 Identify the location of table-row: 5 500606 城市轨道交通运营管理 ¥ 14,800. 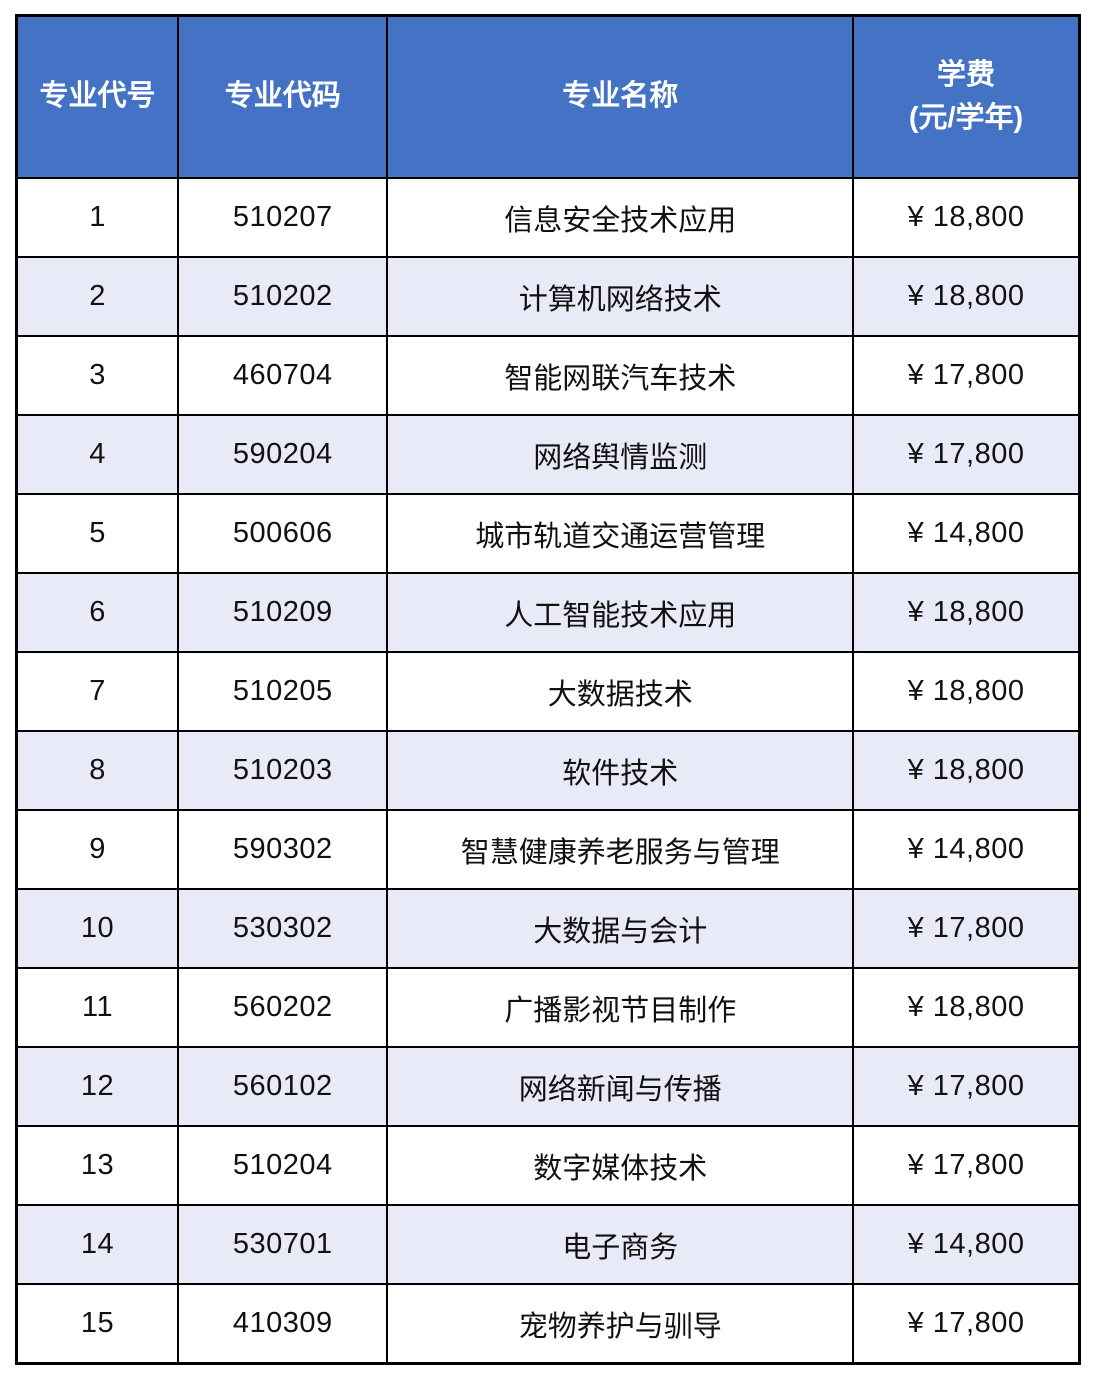
(548, 533).